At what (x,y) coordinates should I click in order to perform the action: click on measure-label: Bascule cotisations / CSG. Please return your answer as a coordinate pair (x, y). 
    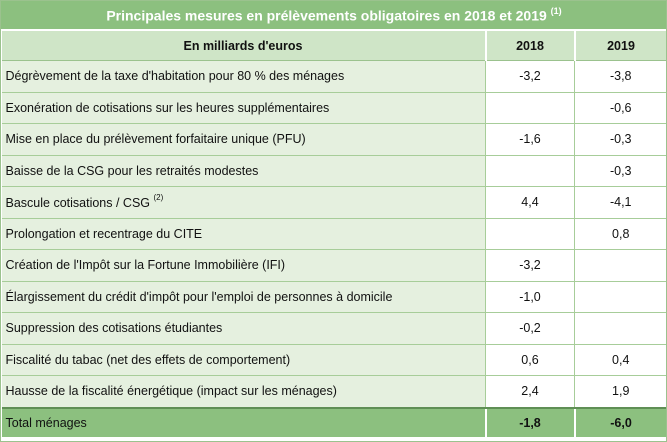
    Looking at the image, I should click on (78, 202).